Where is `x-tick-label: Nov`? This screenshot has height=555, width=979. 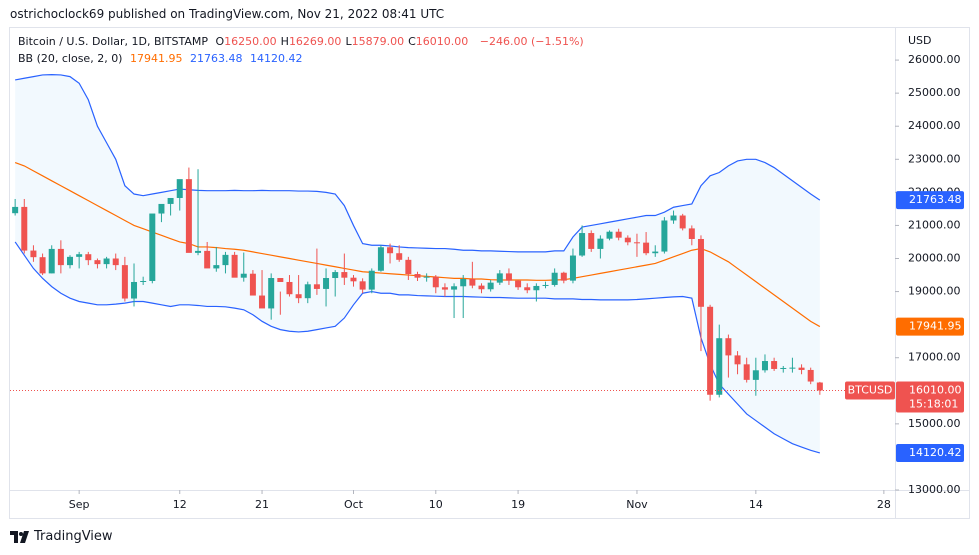 x-tick-label: Nov is located at coordinates (637, 504).